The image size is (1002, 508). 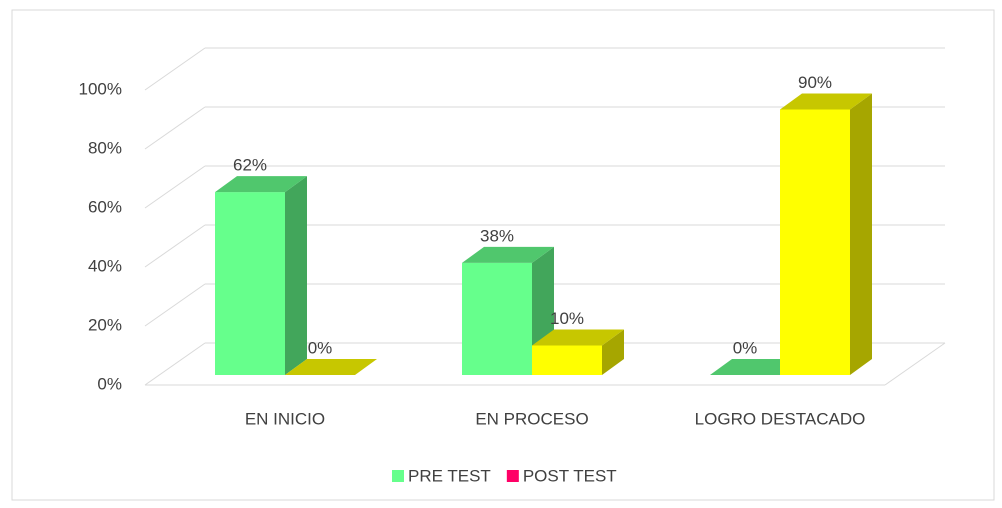 I want to click on y-tick-label: 20%, so click(x=105, y=324).